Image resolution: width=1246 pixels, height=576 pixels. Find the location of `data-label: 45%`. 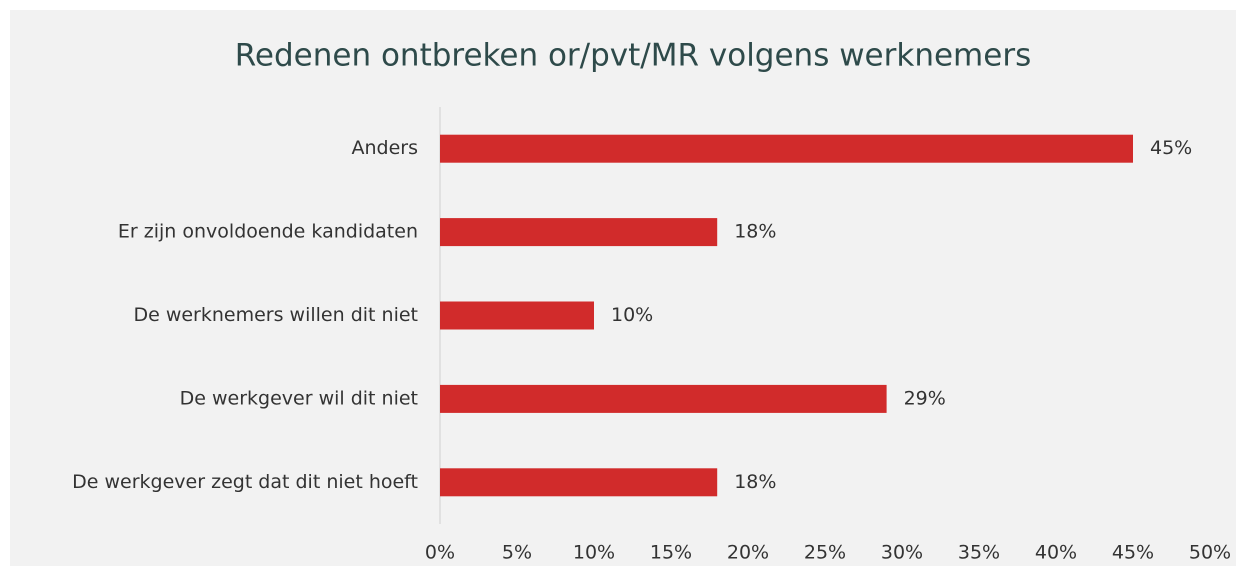

data-label: 45% is located at coordinates (1171, 148).